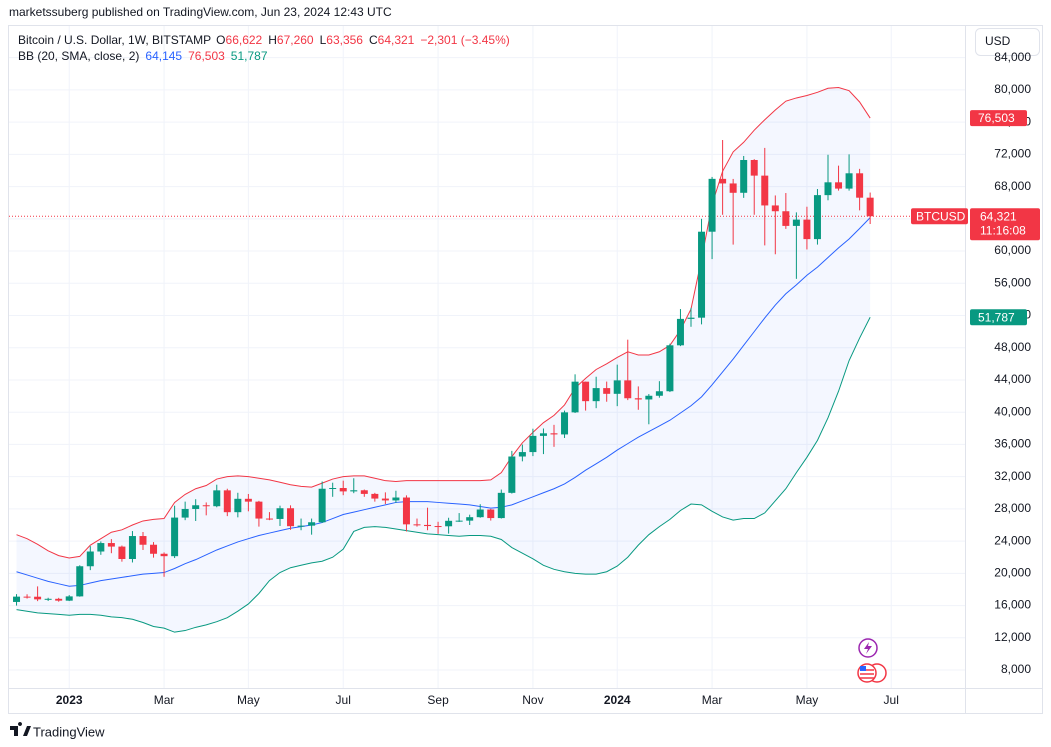 This screenshot has width=1051, height=747. I want to click on price-tag-label: 64,321, so click(998, 216).